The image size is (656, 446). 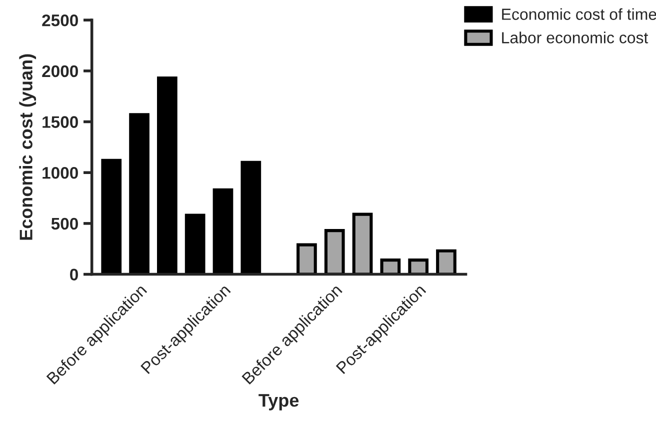 What do you see at coordinates (27, 147) in the screenshot?
I see `y-axis-title: Economic cost (yuan)` at bounding box center [27, 147].